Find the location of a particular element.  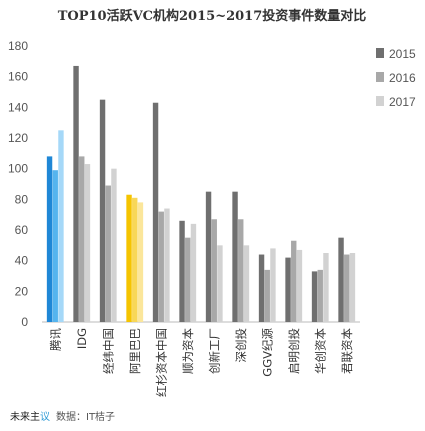

y-tick-label: 180 is located at coordinates (18, 46).